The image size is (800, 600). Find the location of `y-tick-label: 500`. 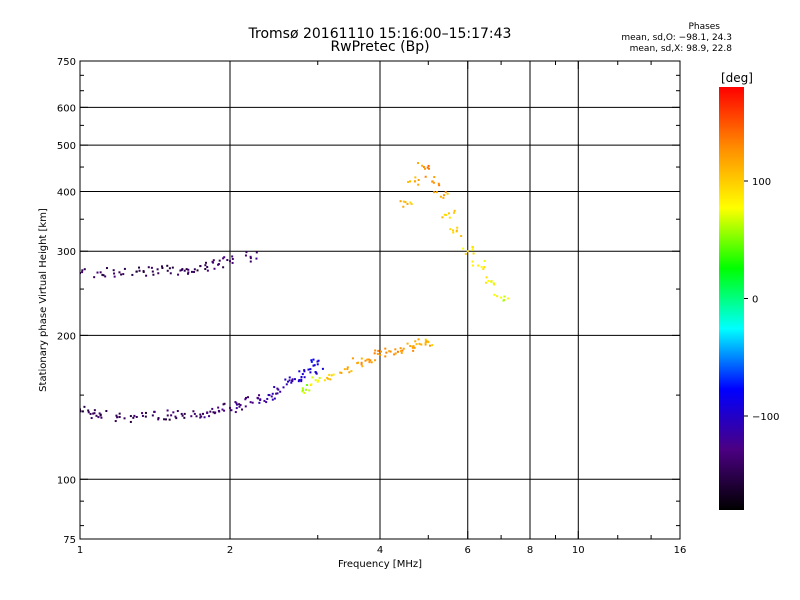

y-tick-label: 500 is located at coordinates (66, 146).